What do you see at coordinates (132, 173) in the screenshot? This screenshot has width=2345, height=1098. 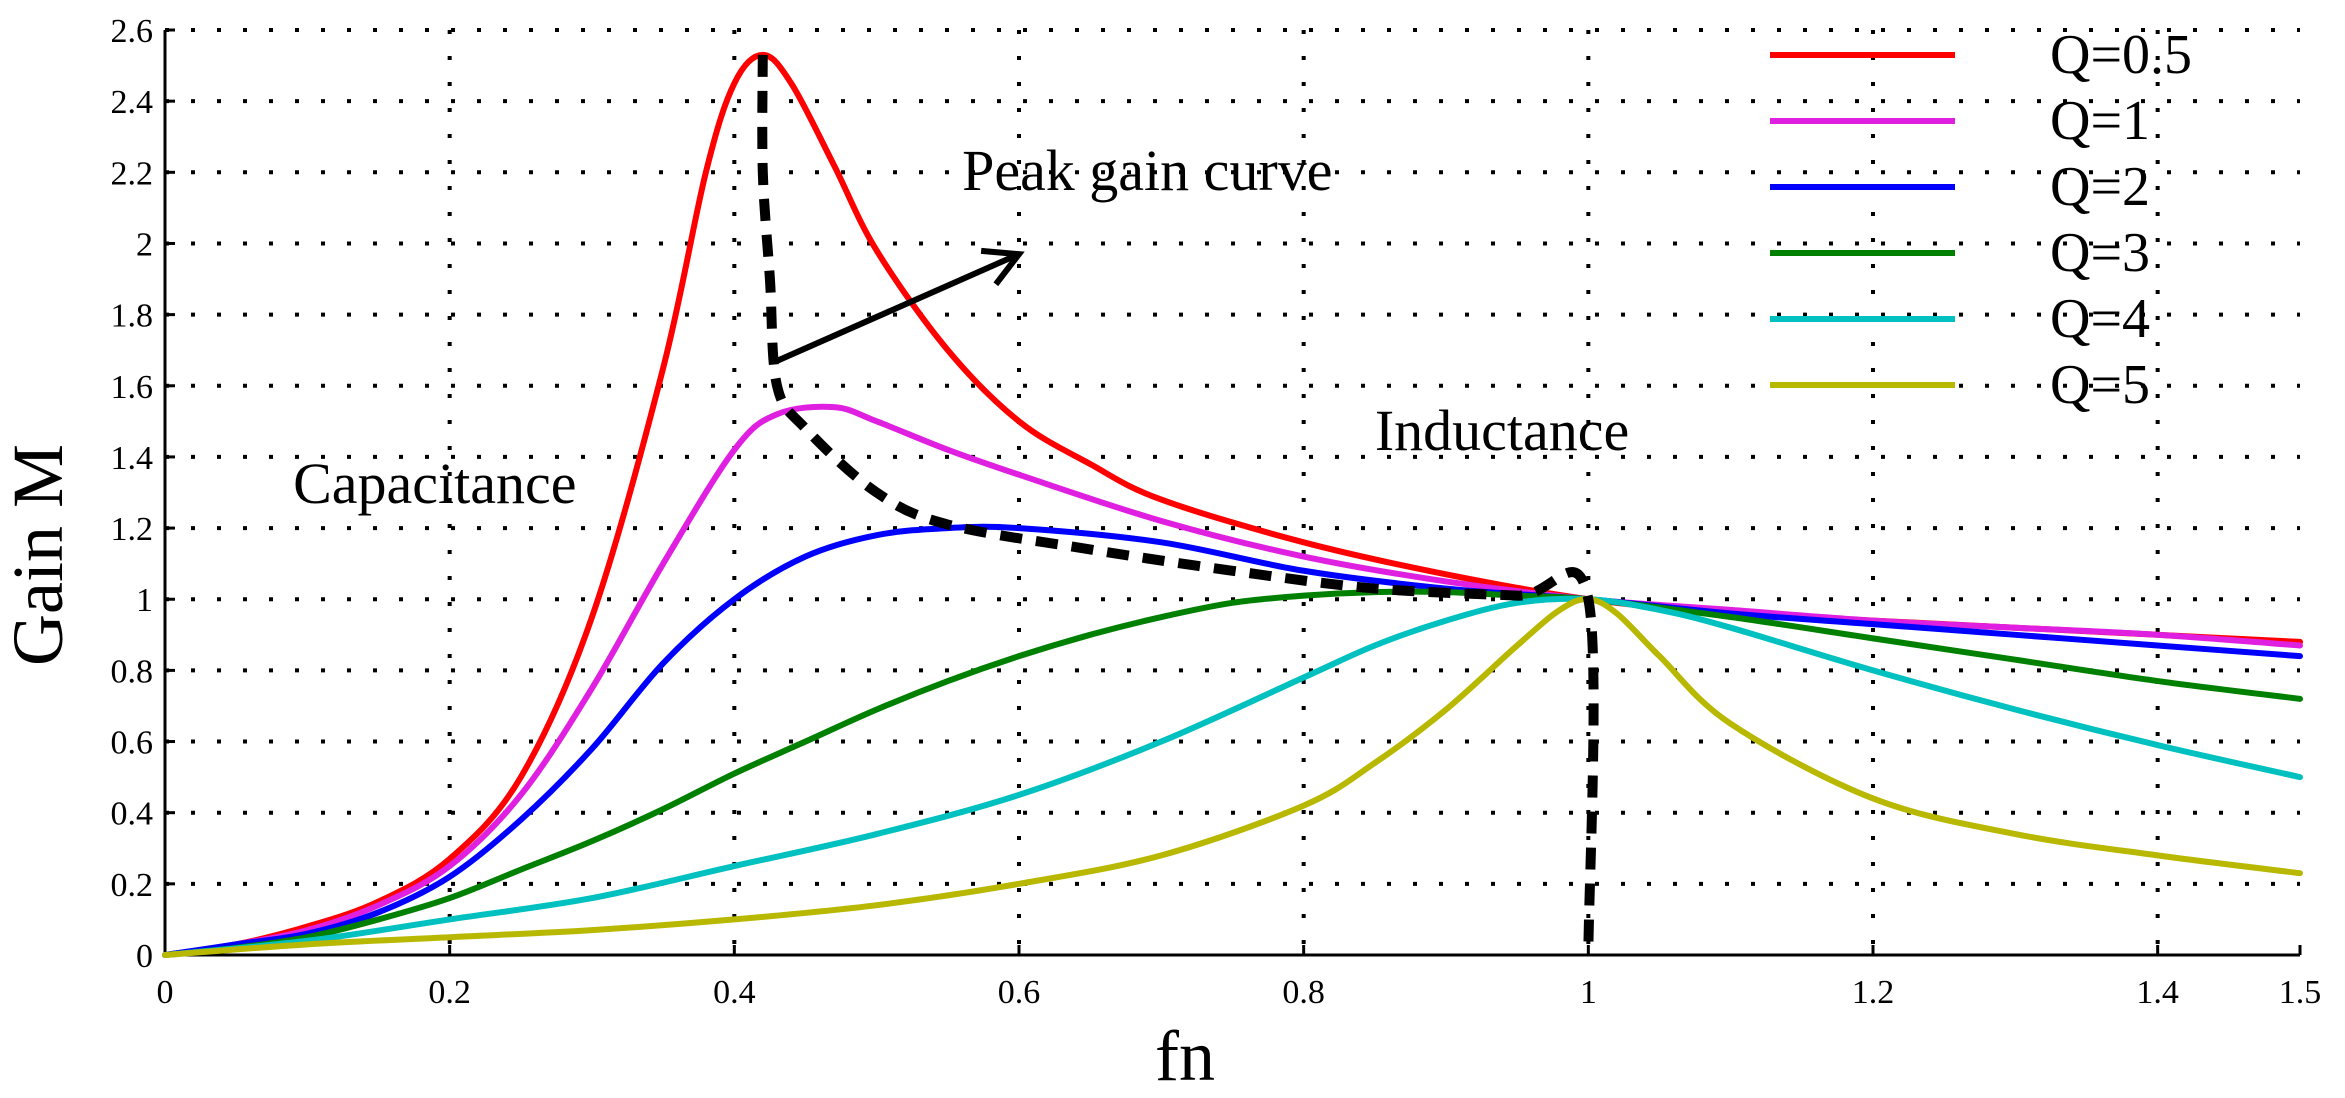 I see `y-tick-label: 2.2` at bounding box center [132, 173].